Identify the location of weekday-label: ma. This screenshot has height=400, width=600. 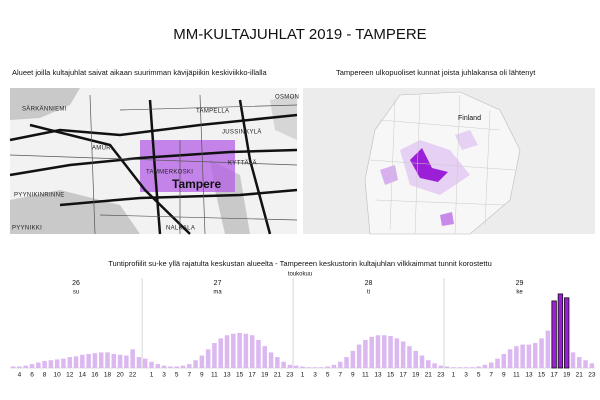
(217, 293).